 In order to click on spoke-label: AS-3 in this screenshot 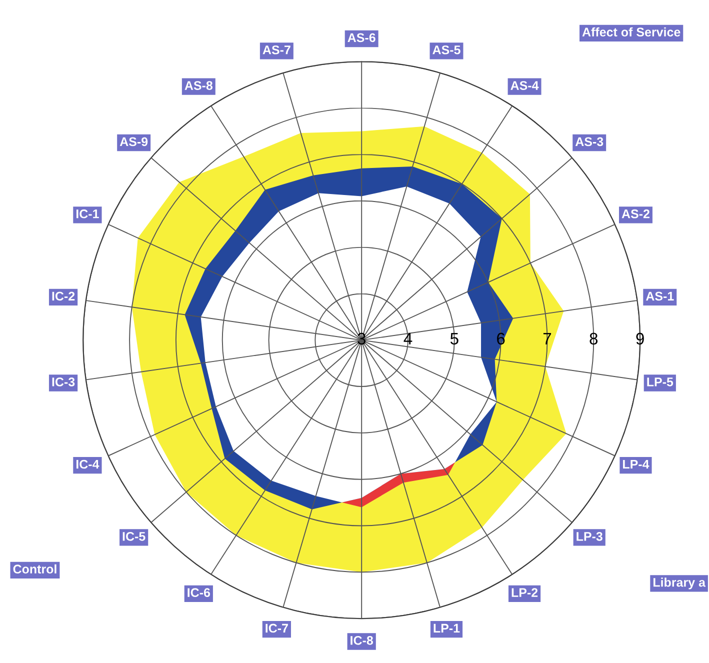, I will do `click(589, 141)`.